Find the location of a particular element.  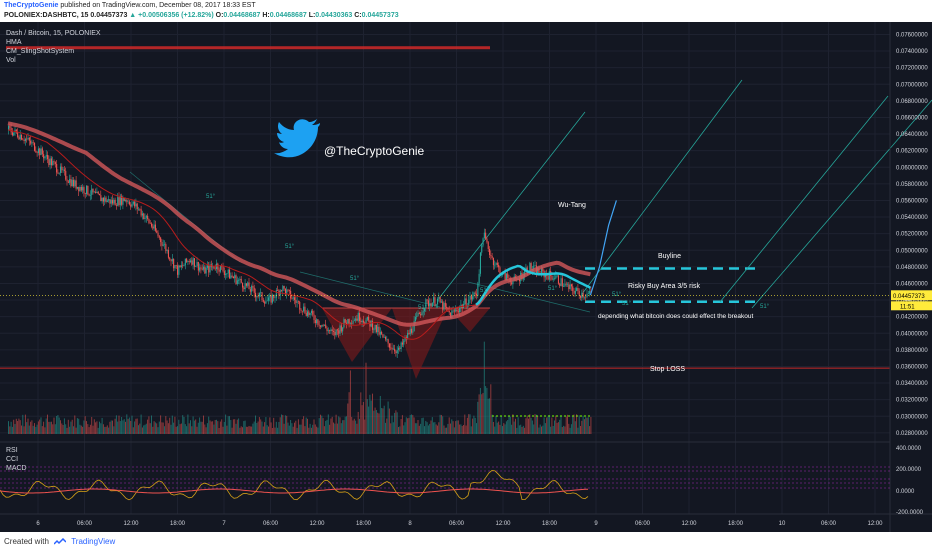

price-tick-label: 0.04000000 is located at coordinates (912, 334).